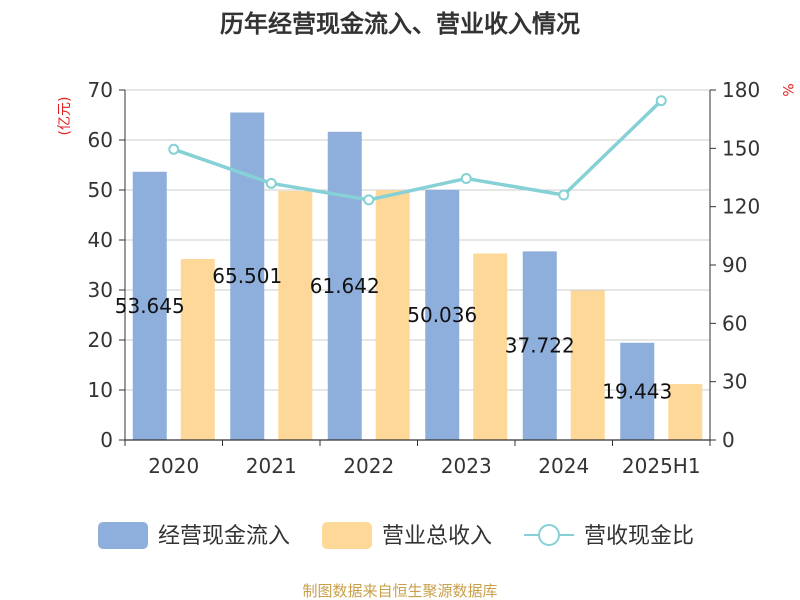 This screenshot has height=600, width=800. I want to click on right-axis-tick-label: 150, so click(741, 148).